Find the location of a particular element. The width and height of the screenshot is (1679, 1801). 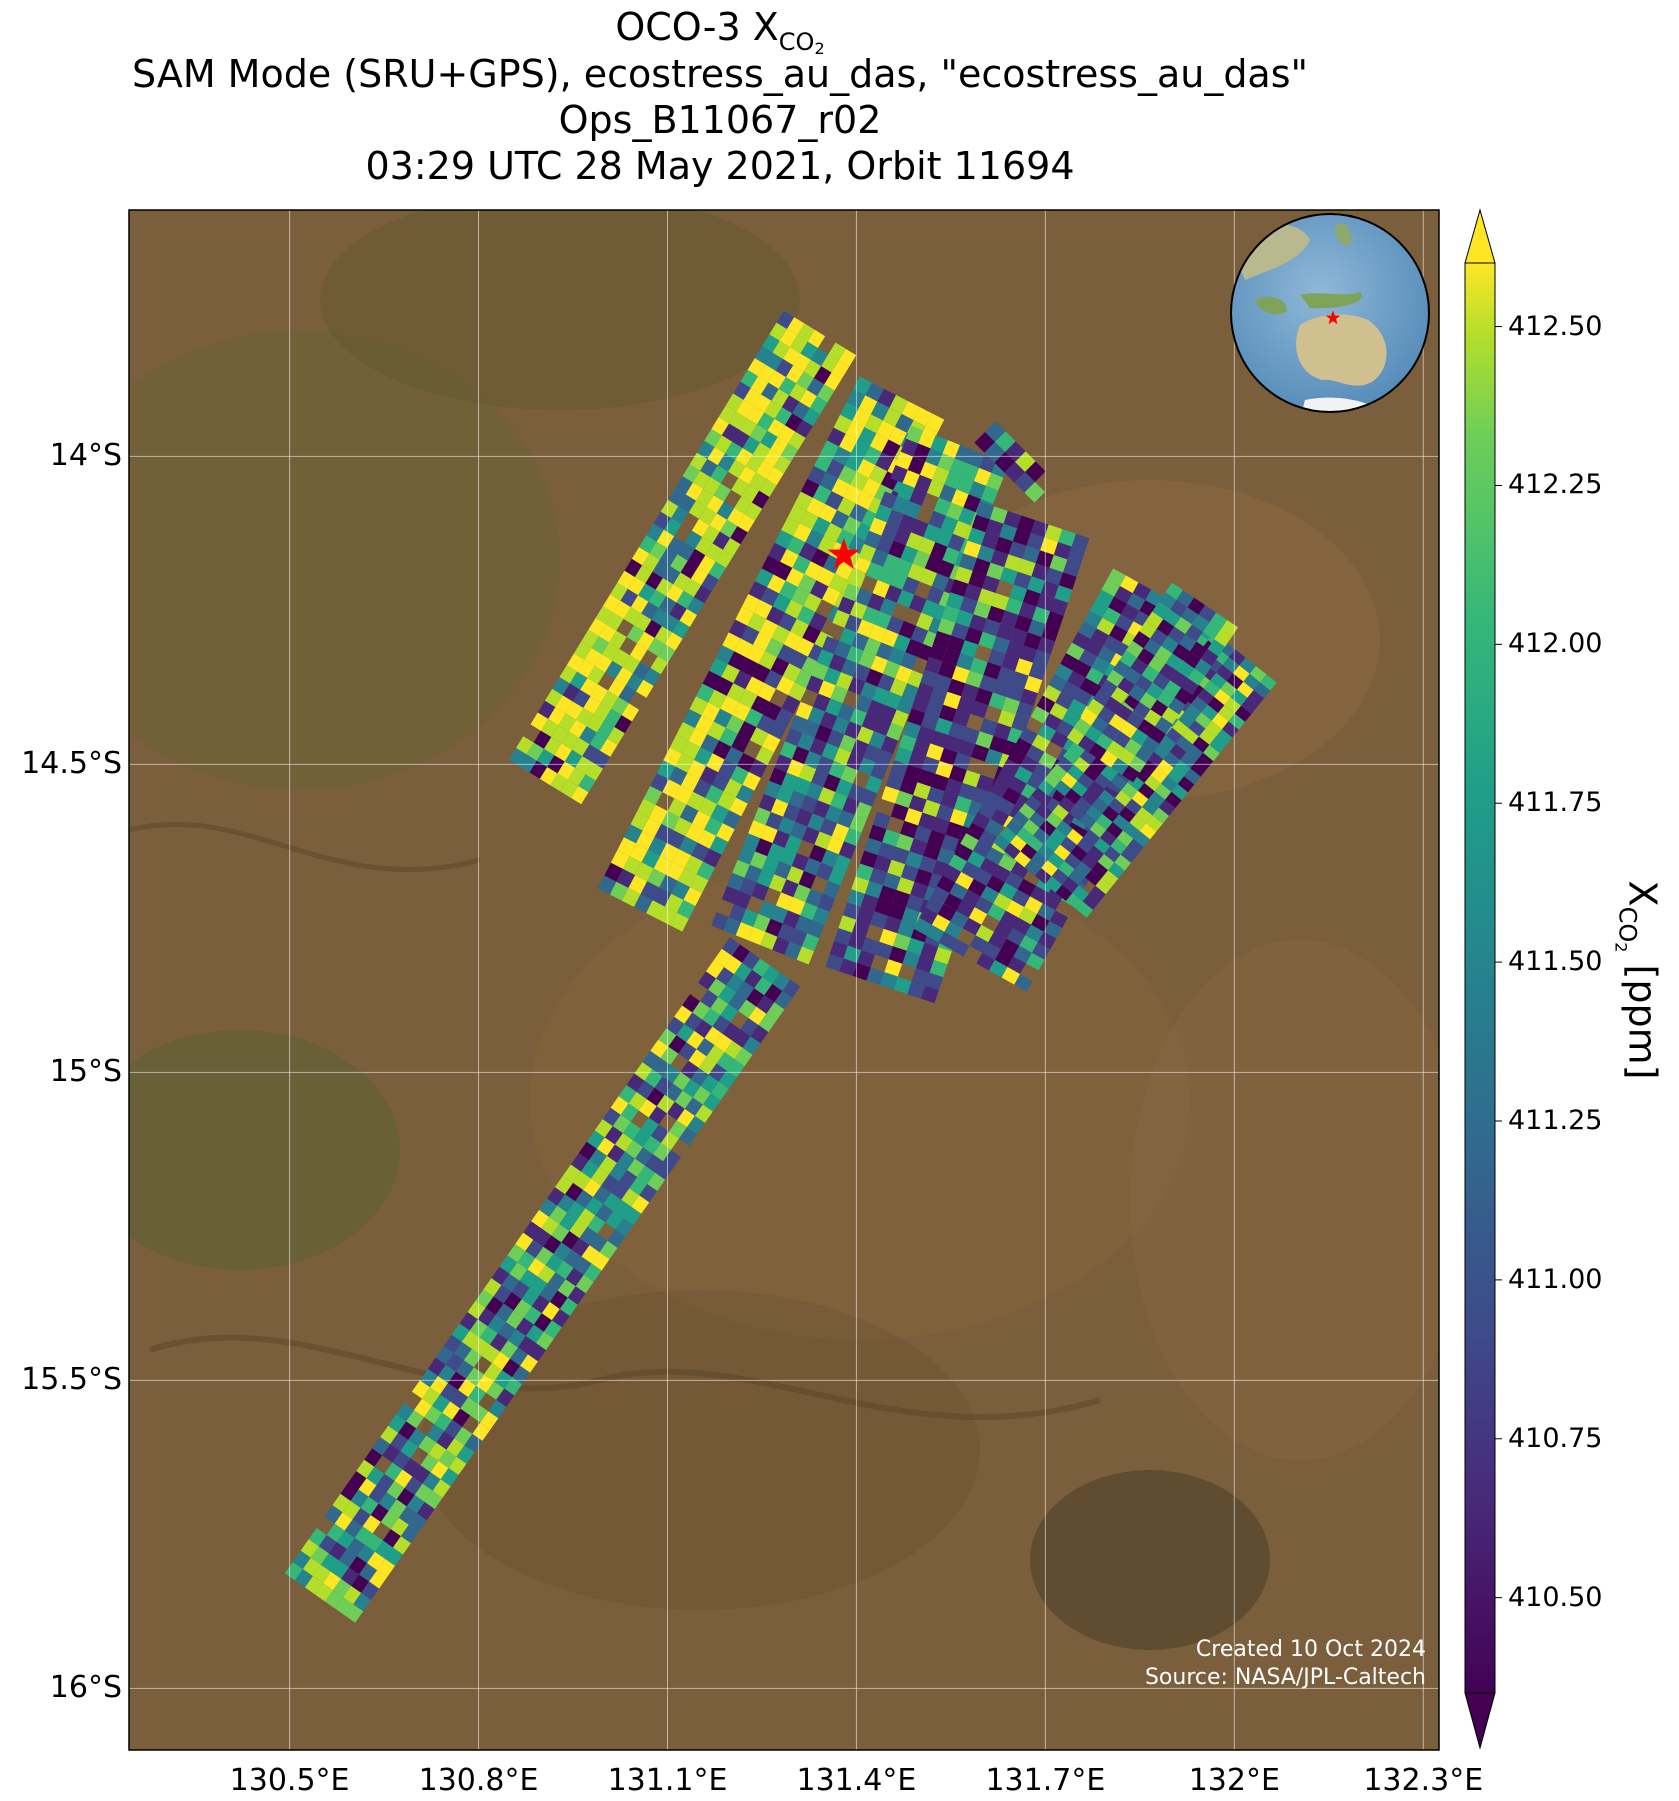

lat-tick-label: 15°S is located at coordinates (85, 1072).